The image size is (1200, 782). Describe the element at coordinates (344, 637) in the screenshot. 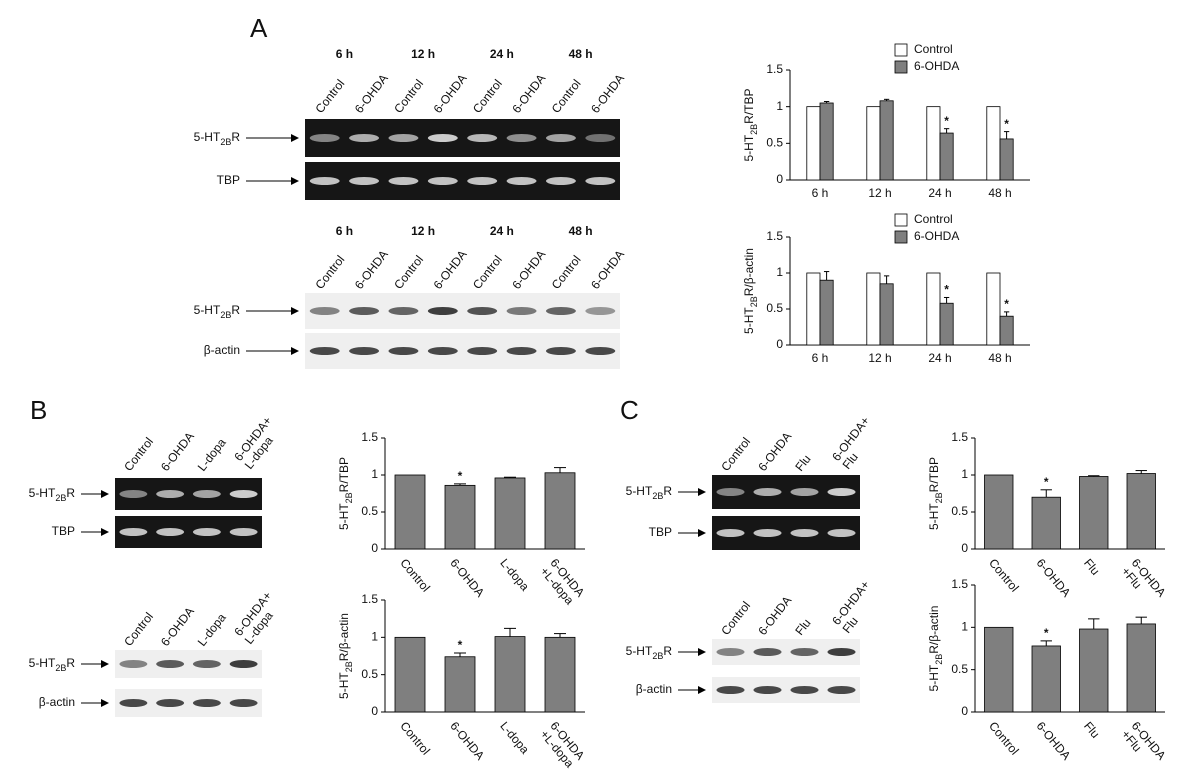

I see `y-axis-label-tail: R/β-actin` at that location.